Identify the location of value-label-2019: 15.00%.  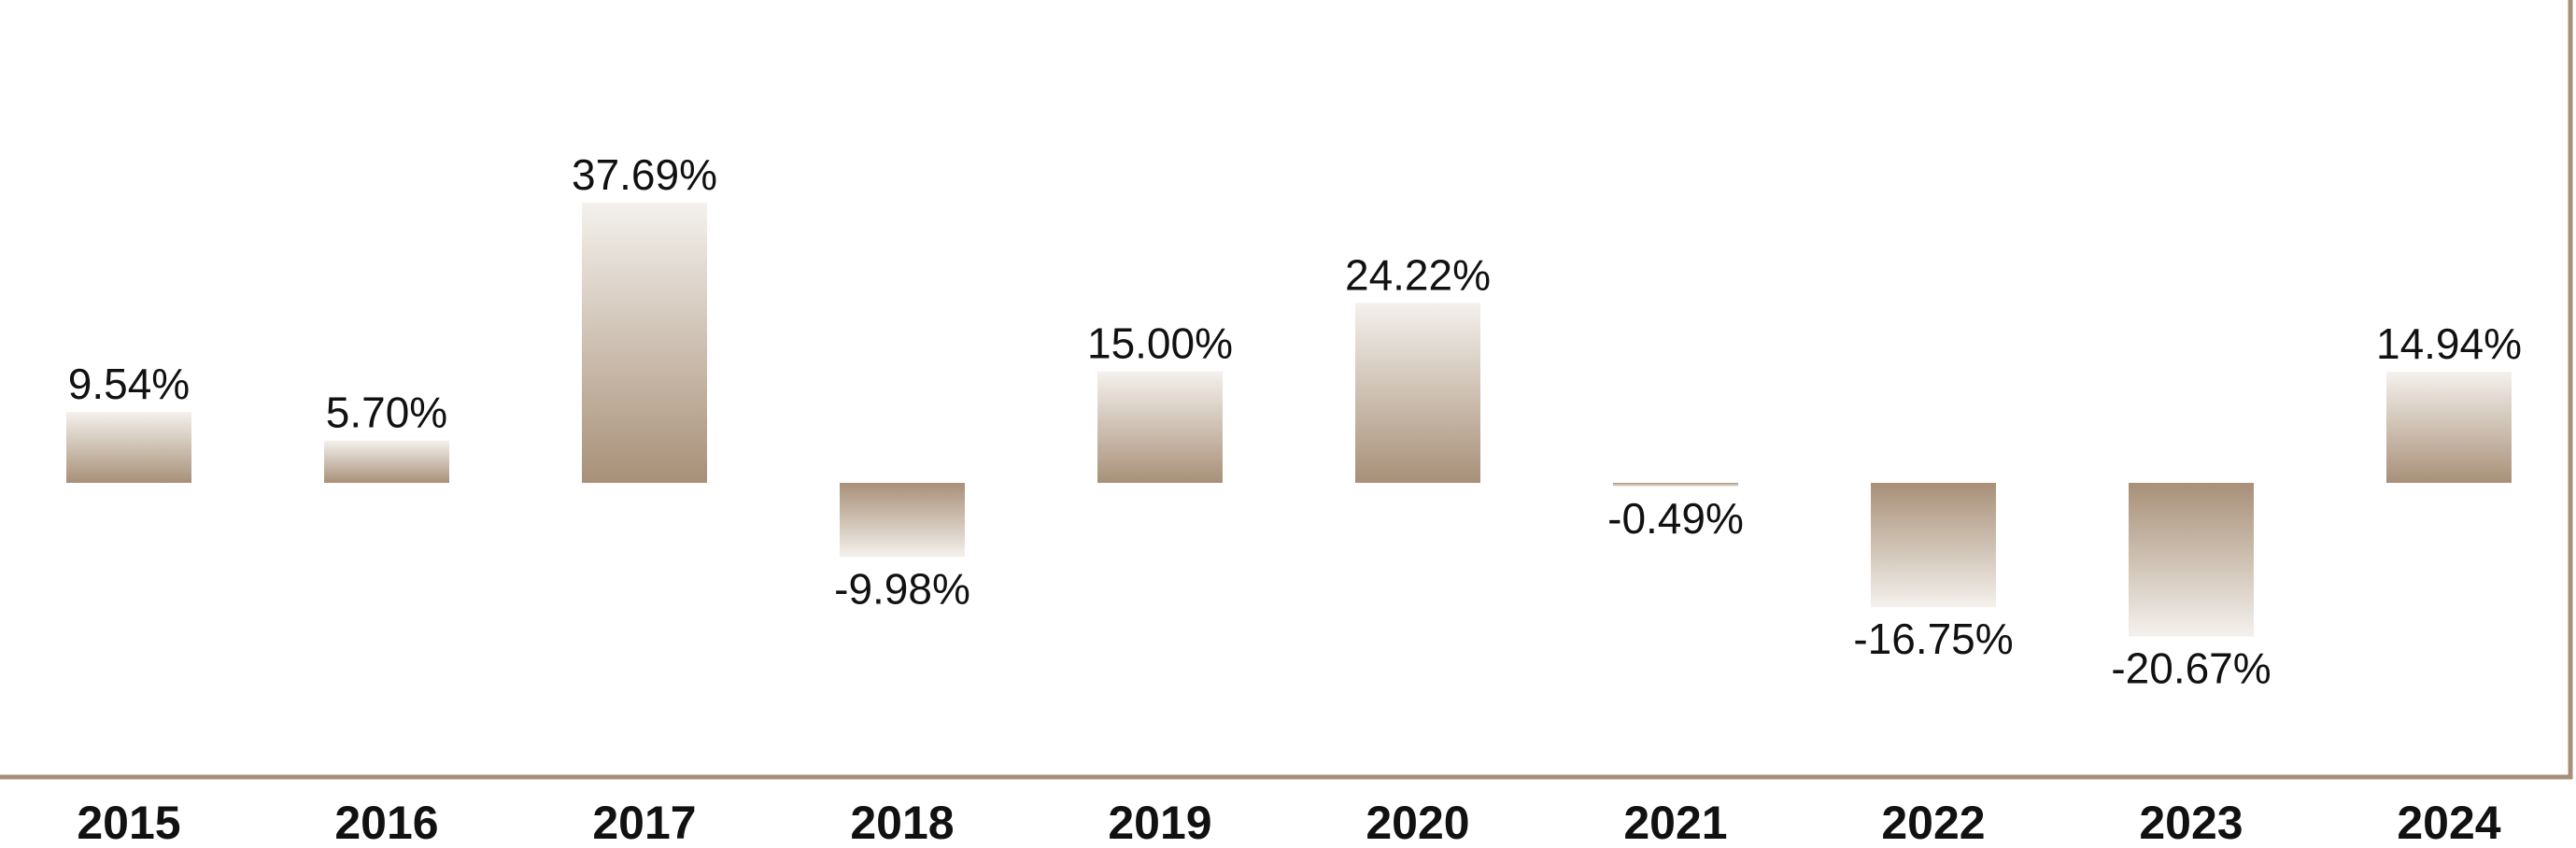
(1160, 343).